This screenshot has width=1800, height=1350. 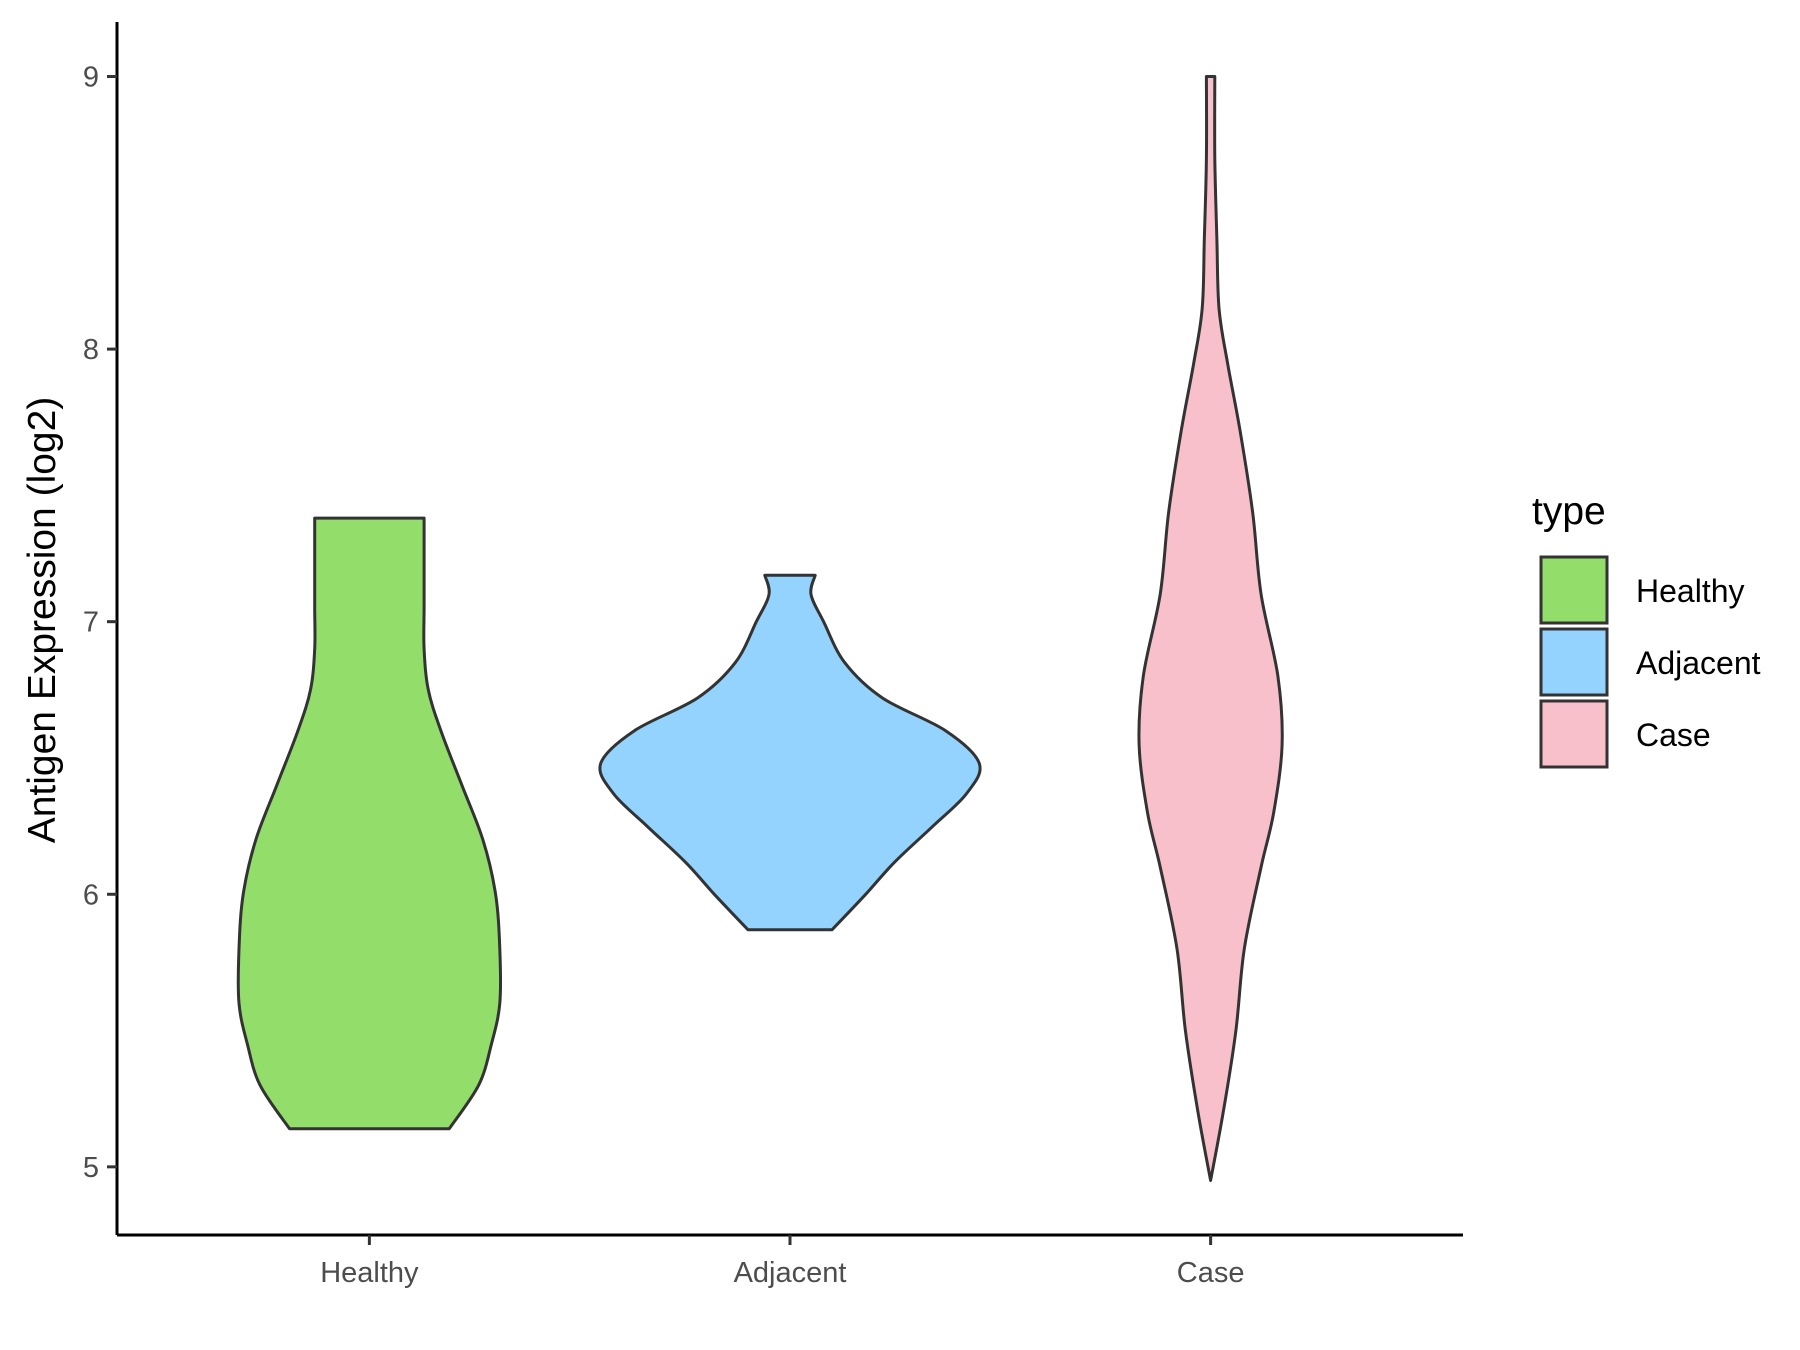 What do you see at coordinates (1690, 591) in the screenshot?
I see `legend-label-healthy: Healthy` at bounding box center [1690, 591].